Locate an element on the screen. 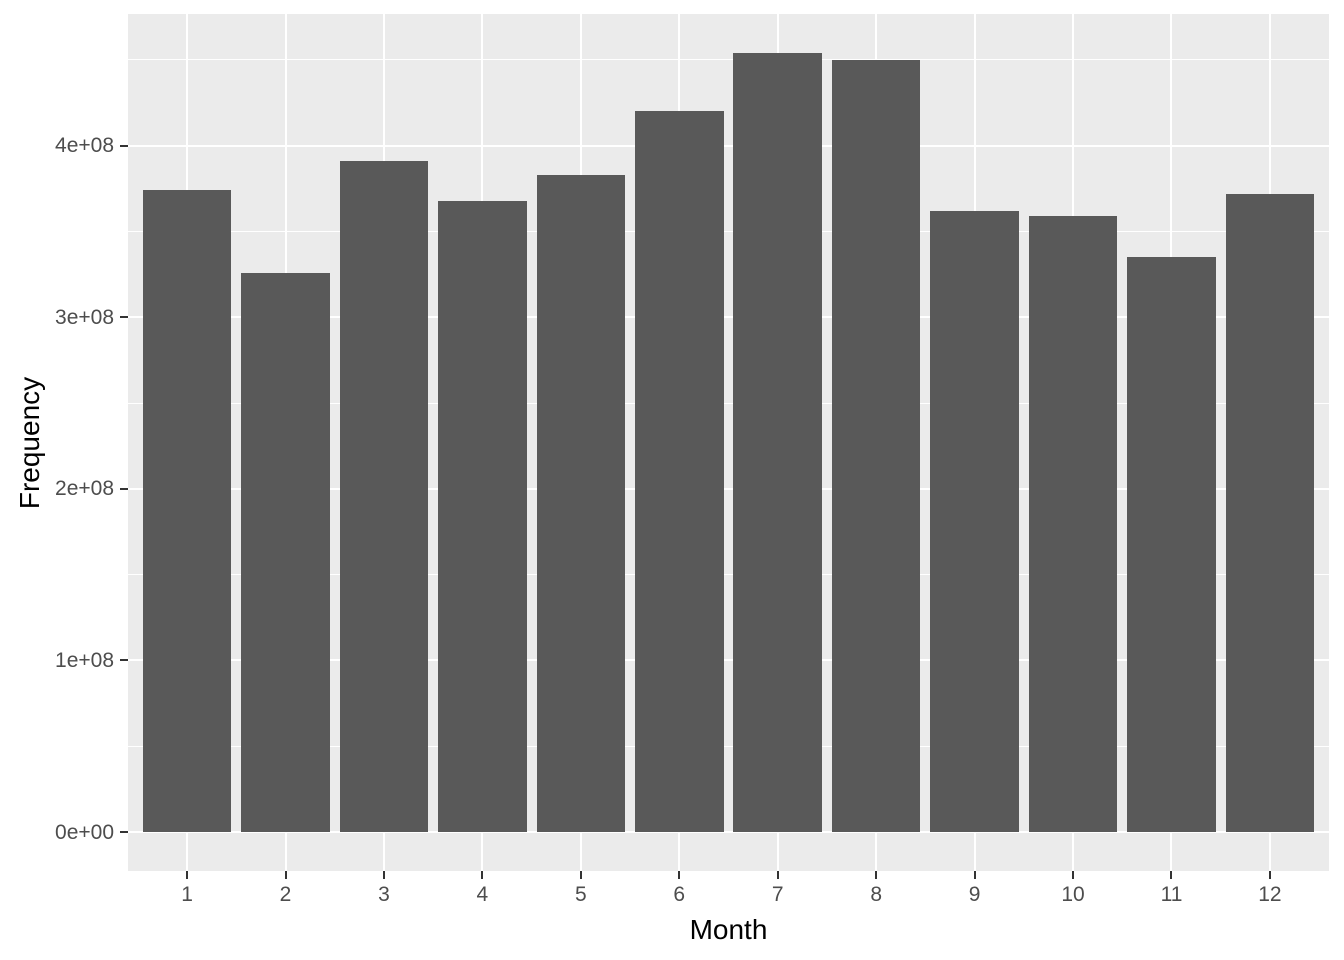  x-axis-tick-label: 8 is located at coordinates (876, 894).